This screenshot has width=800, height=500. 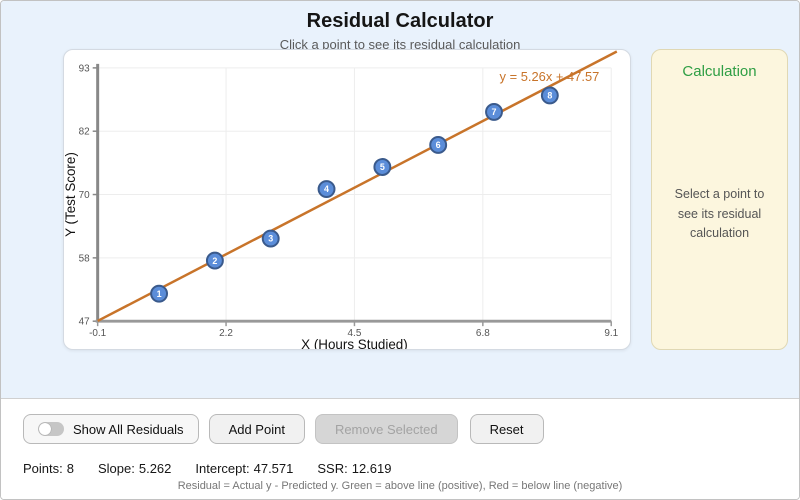 I want to click on y-tick-label: 47, so click(x=85, y=322).